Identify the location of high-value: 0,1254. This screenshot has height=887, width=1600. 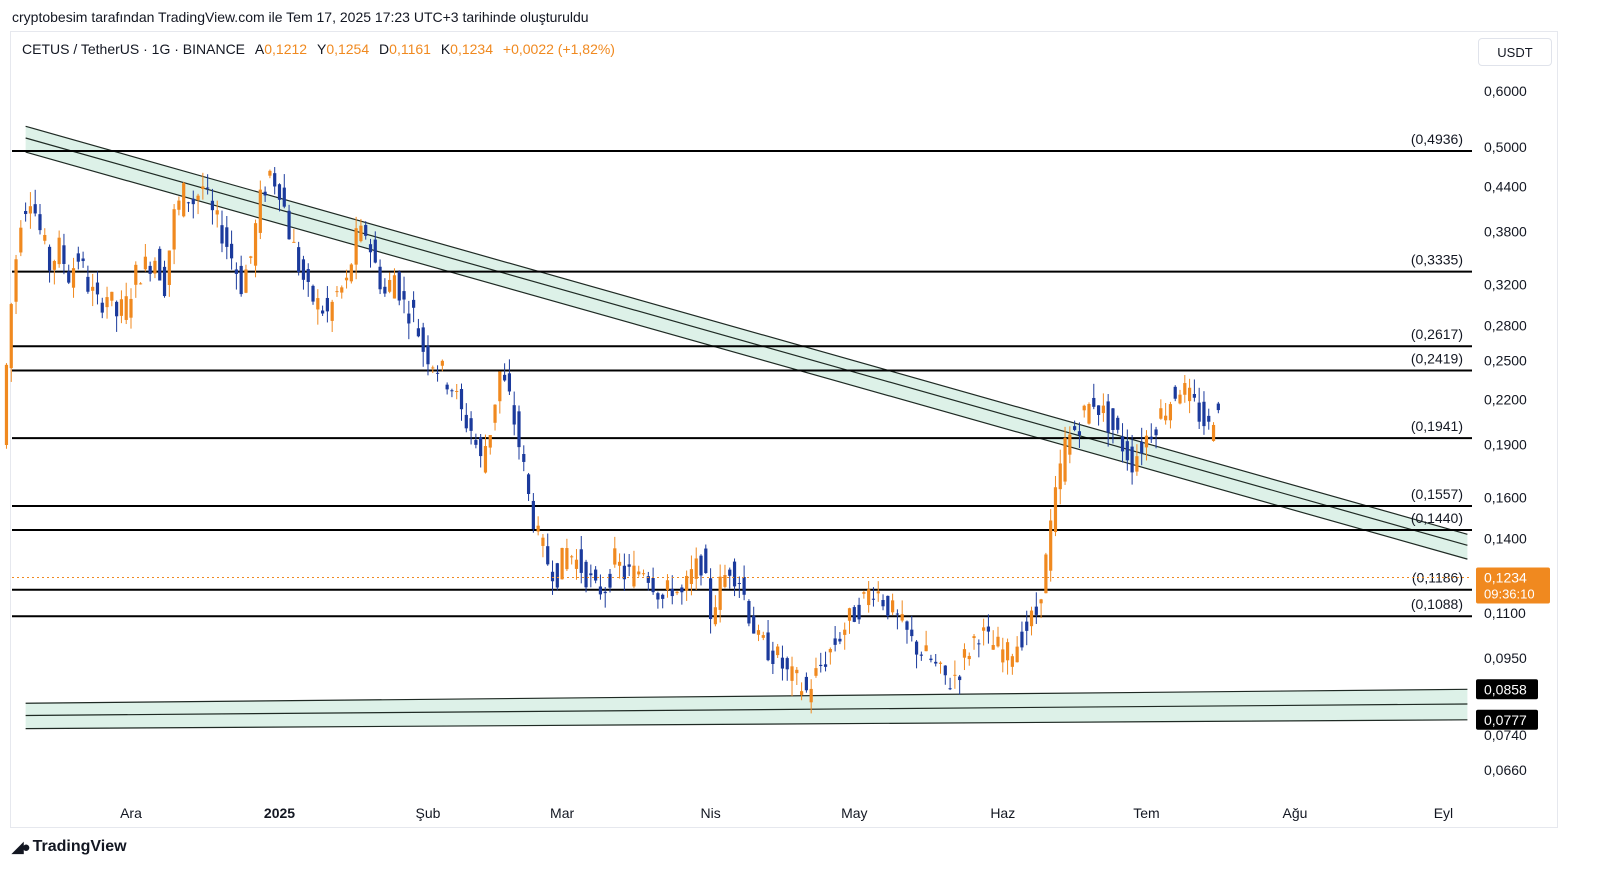
(348, 49).